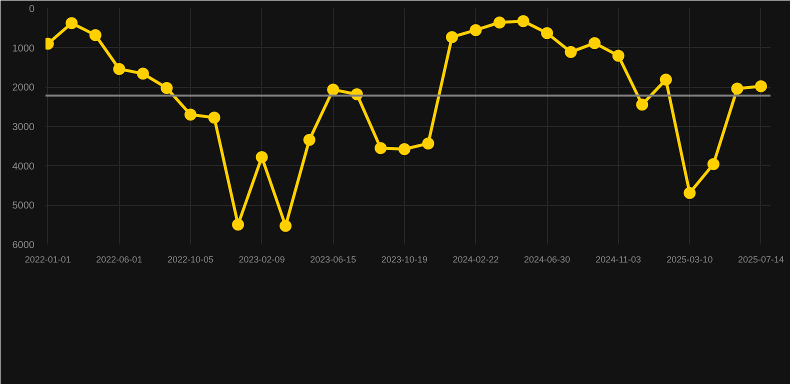 This screenshot has width=790, height=384. Describe the element at coordinates (23, 206) in the screenshot. I see `y-tick-label: 5000` at that location.